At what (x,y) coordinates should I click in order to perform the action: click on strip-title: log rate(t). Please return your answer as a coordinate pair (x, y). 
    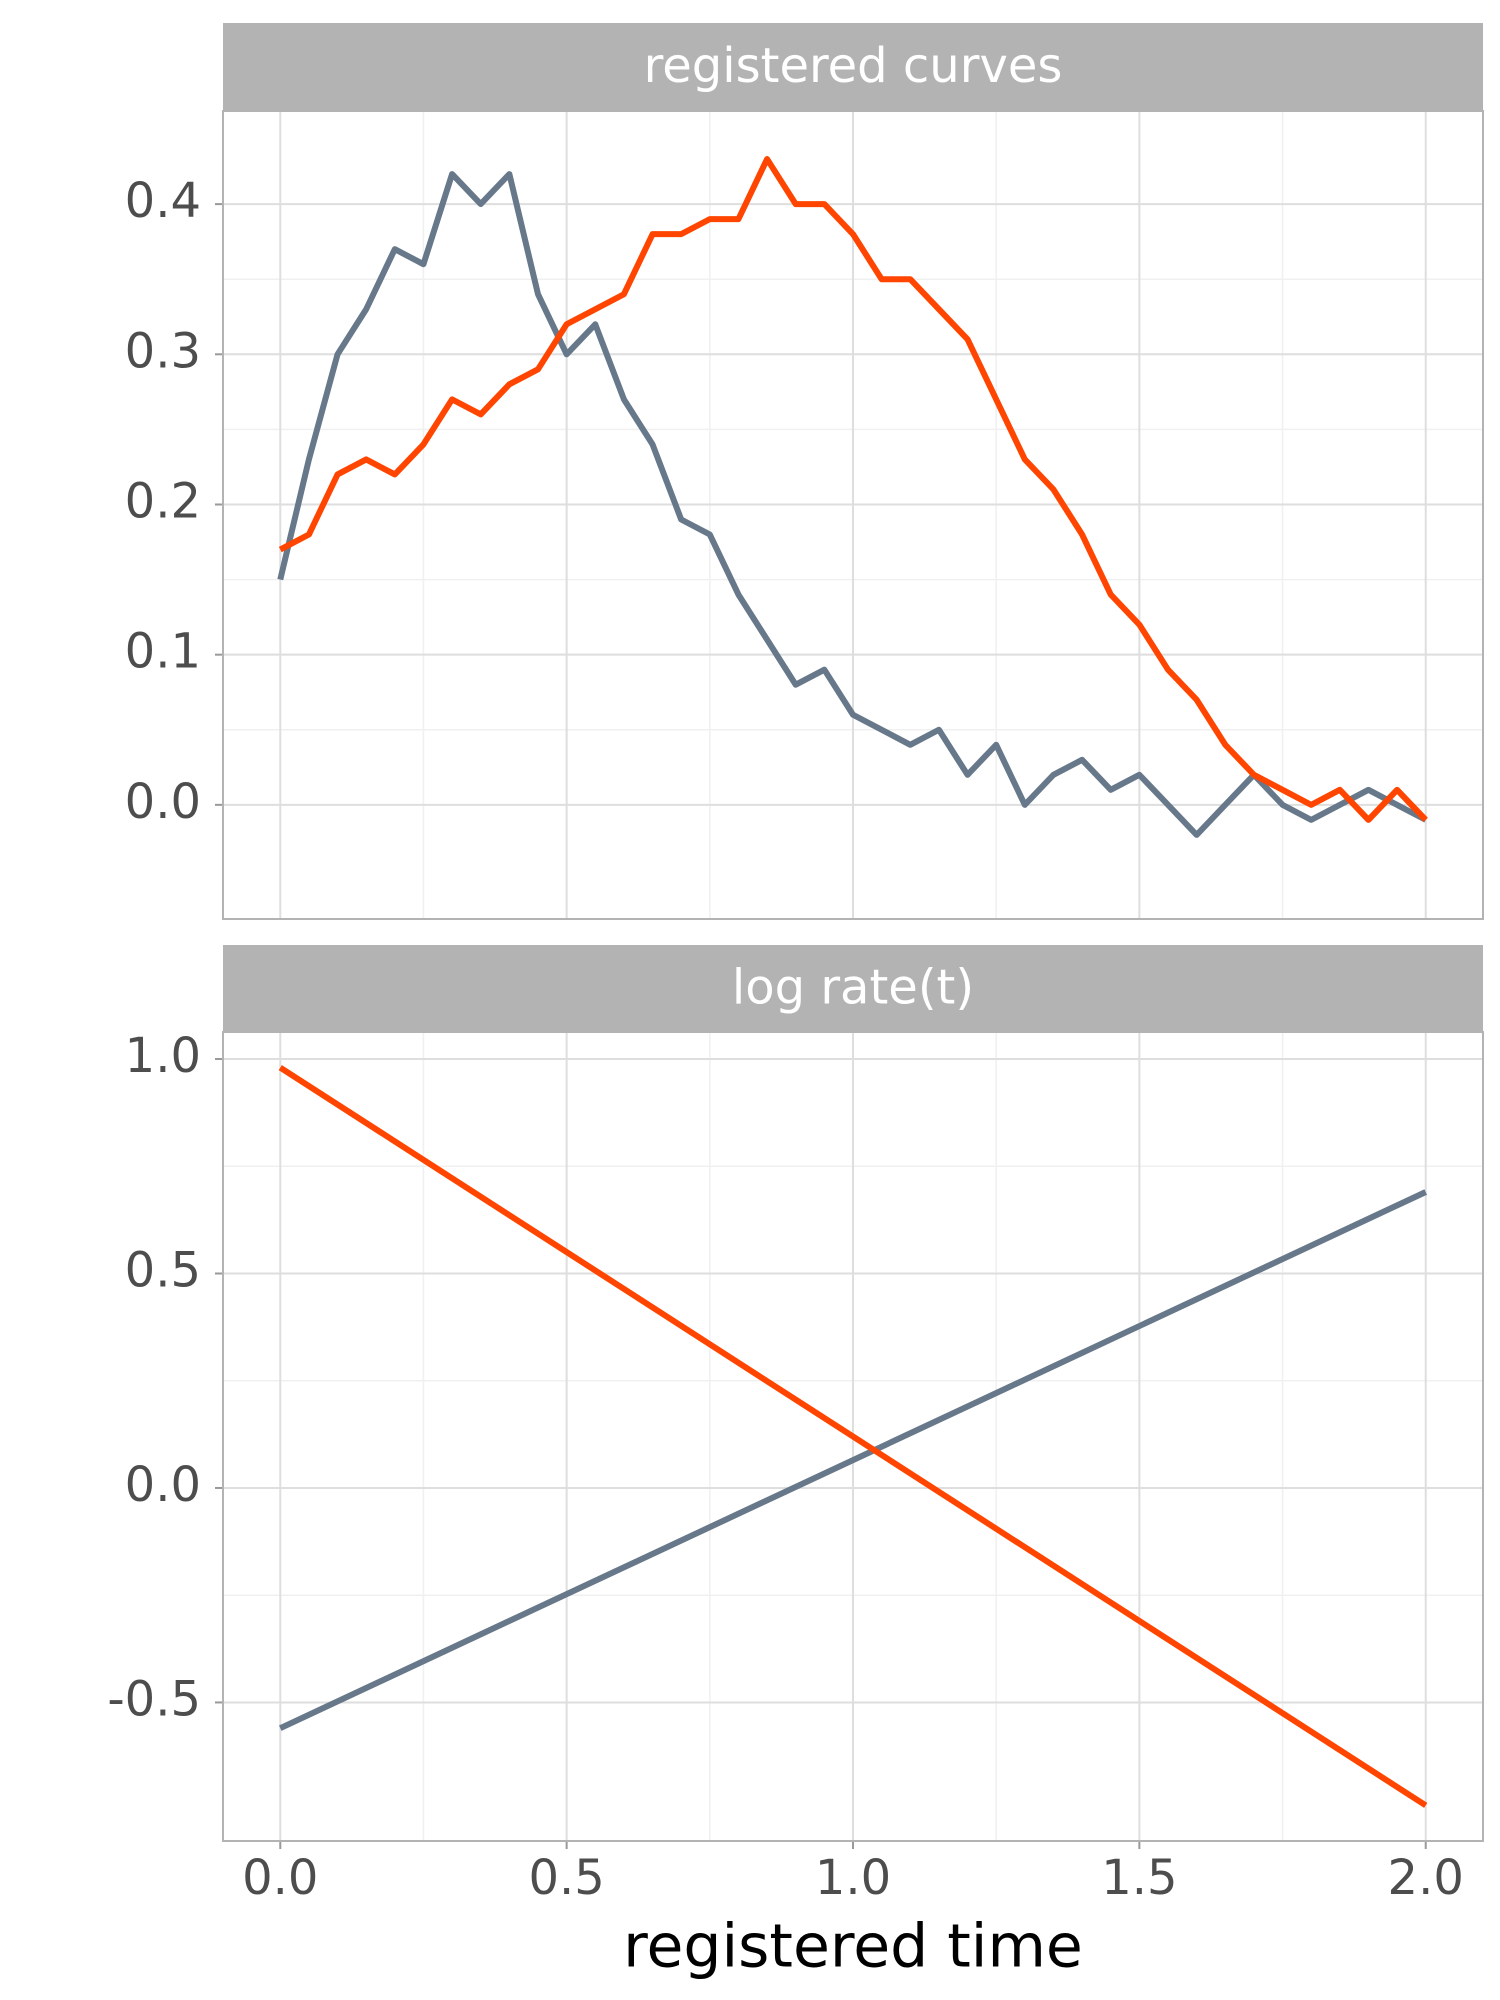
    Looking at the image, I should click on (853, 988).